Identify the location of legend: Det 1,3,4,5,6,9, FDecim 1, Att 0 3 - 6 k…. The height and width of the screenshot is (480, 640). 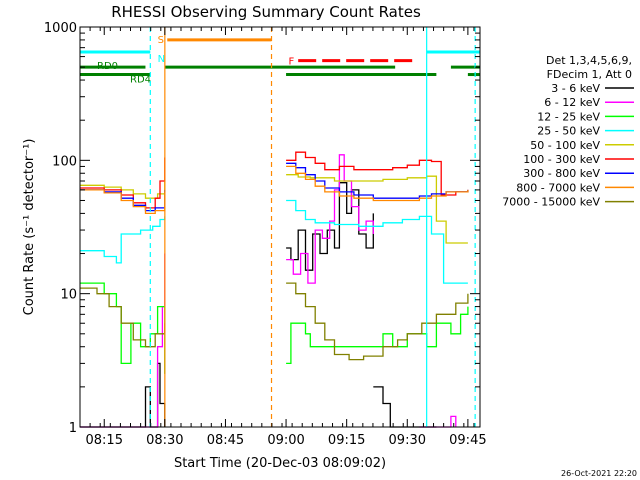
(568, 131).